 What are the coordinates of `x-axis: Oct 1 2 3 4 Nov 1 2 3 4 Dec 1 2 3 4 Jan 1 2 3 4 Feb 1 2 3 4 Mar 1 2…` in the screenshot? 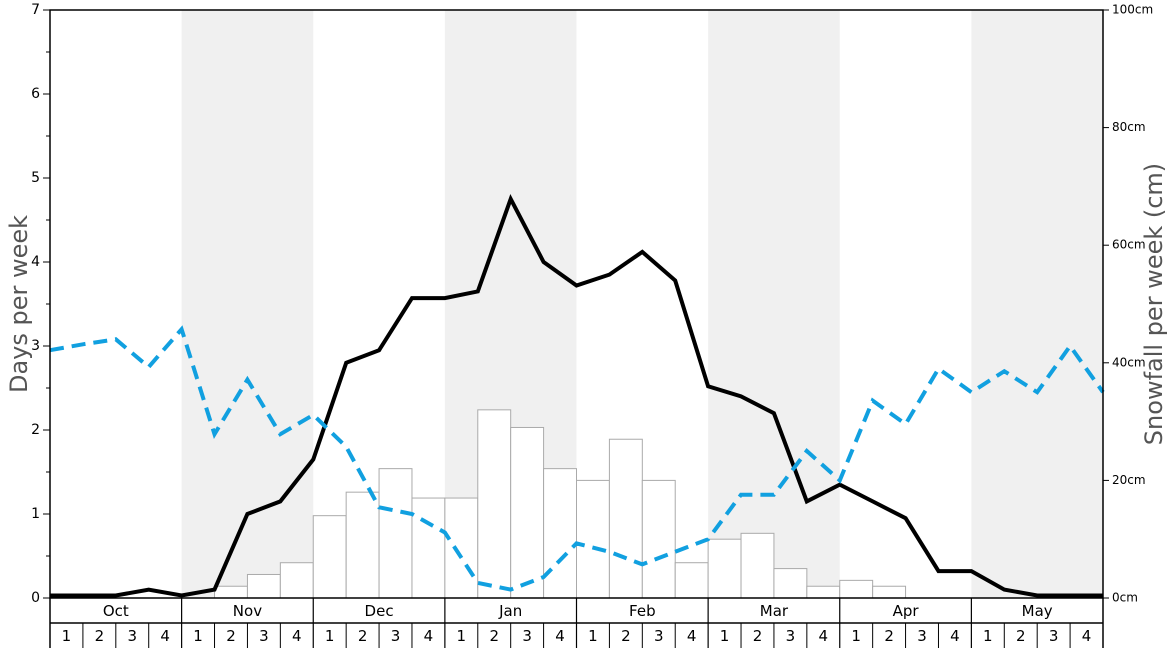 It's located at (576, 623).